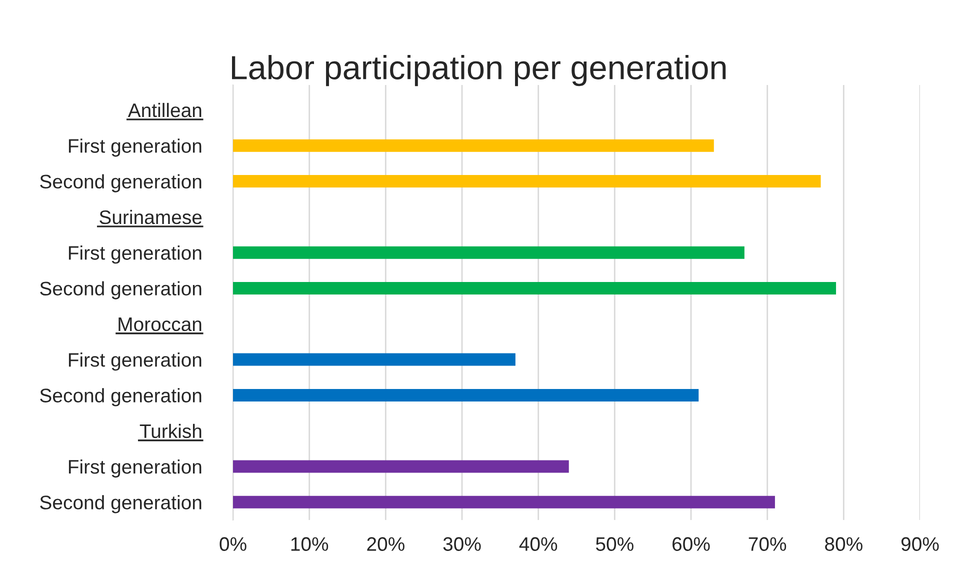 This screenshot has width=957, height=577. What do you see at coordinates (160, 325) in the screenshot?
I see `y-tick-label: Moroccan` at bounding box center [160, 325].